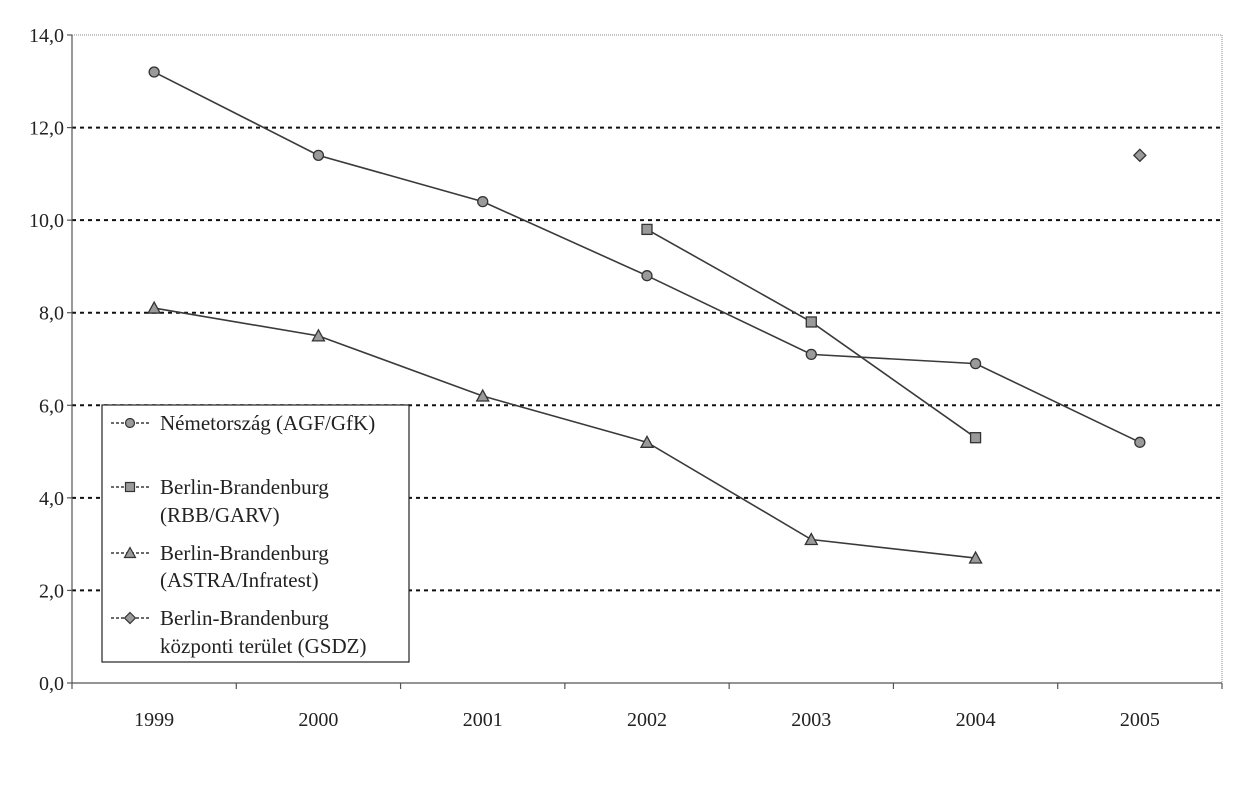 Image resolution: width=1244 pixels, height=788 pixels. Describe the element at coordinates (239, 580) in the screenshot. I see `legend-label-line2: (ASTRA/Infratest)` at that location.